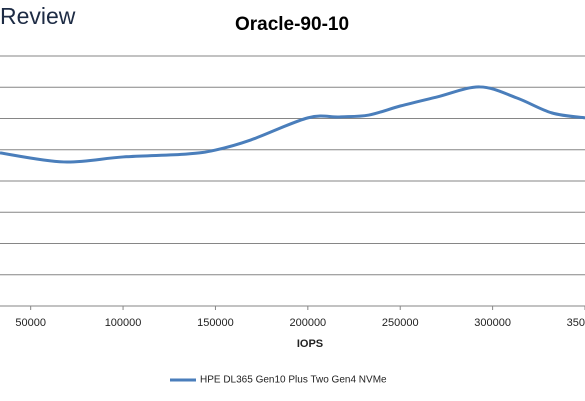 The width and height of the screenshot is (585, 401). I want to click on chart-title: Oracle-90-10, so click(292, 24).